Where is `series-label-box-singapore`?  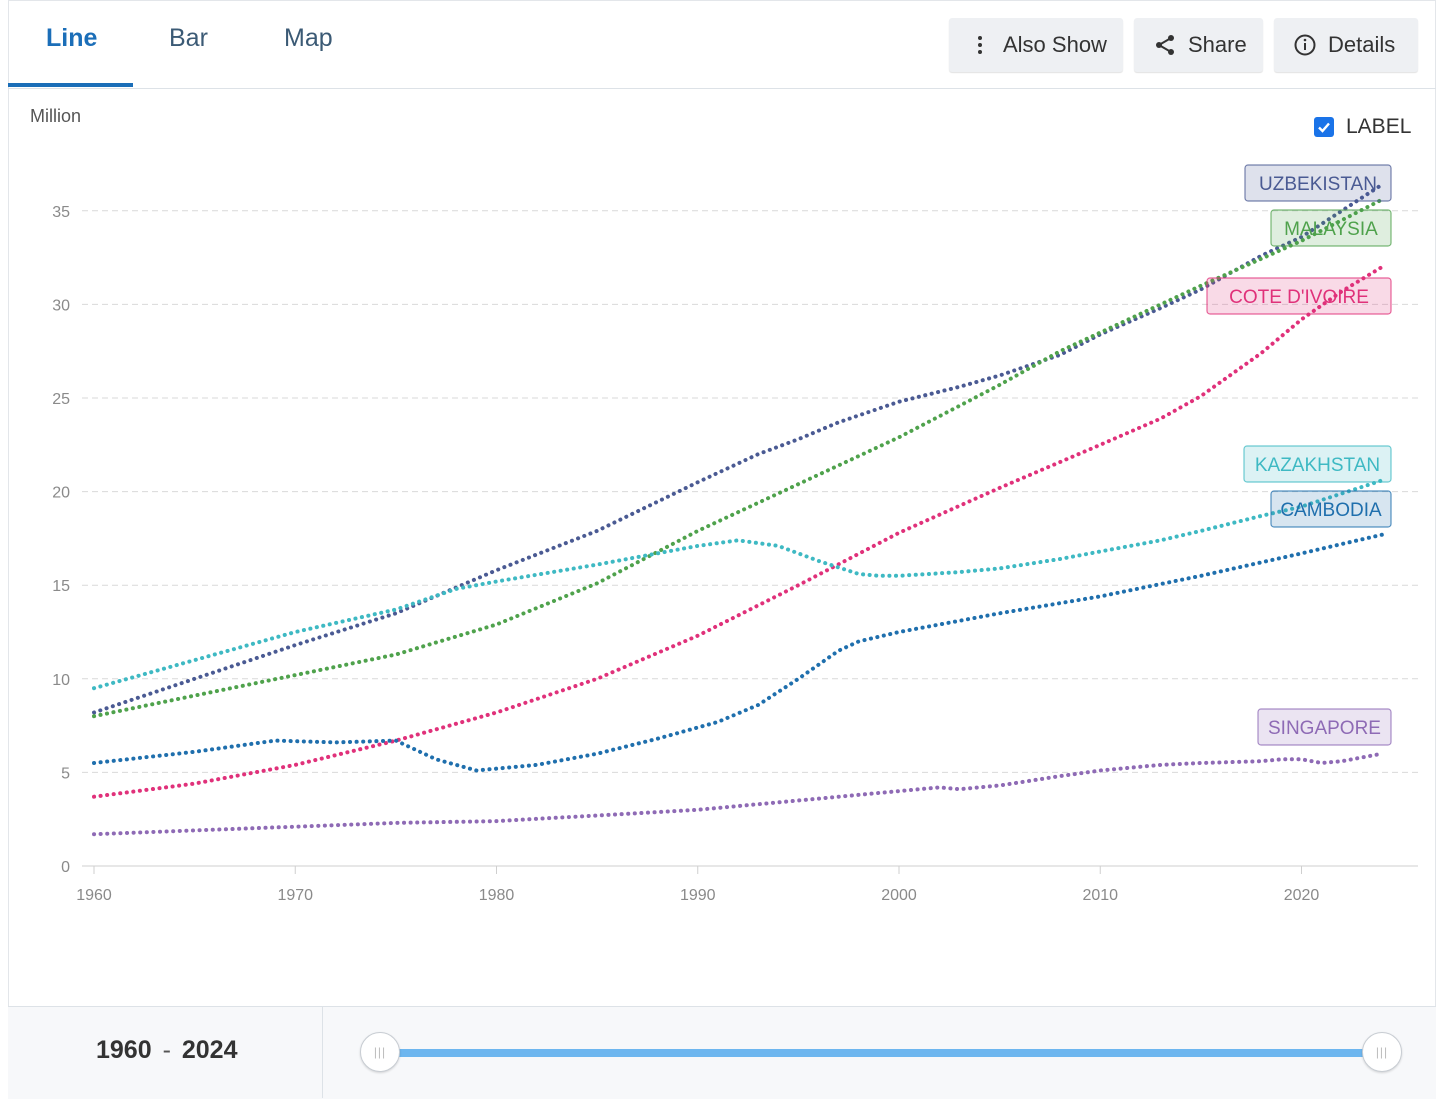 series-label-box-singapore is located at coordinates (1324, 727).